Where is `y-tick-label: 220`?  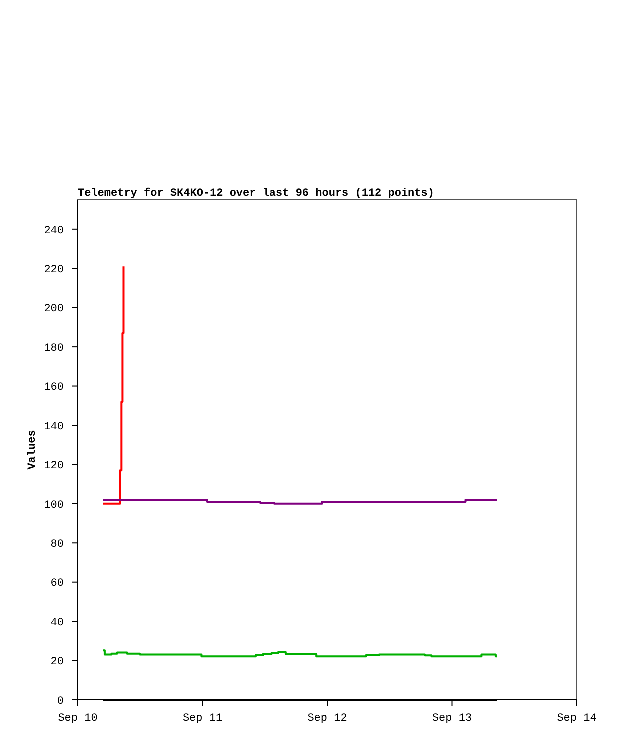 y-tick-label: 220 is located at coordinates (54, 270).